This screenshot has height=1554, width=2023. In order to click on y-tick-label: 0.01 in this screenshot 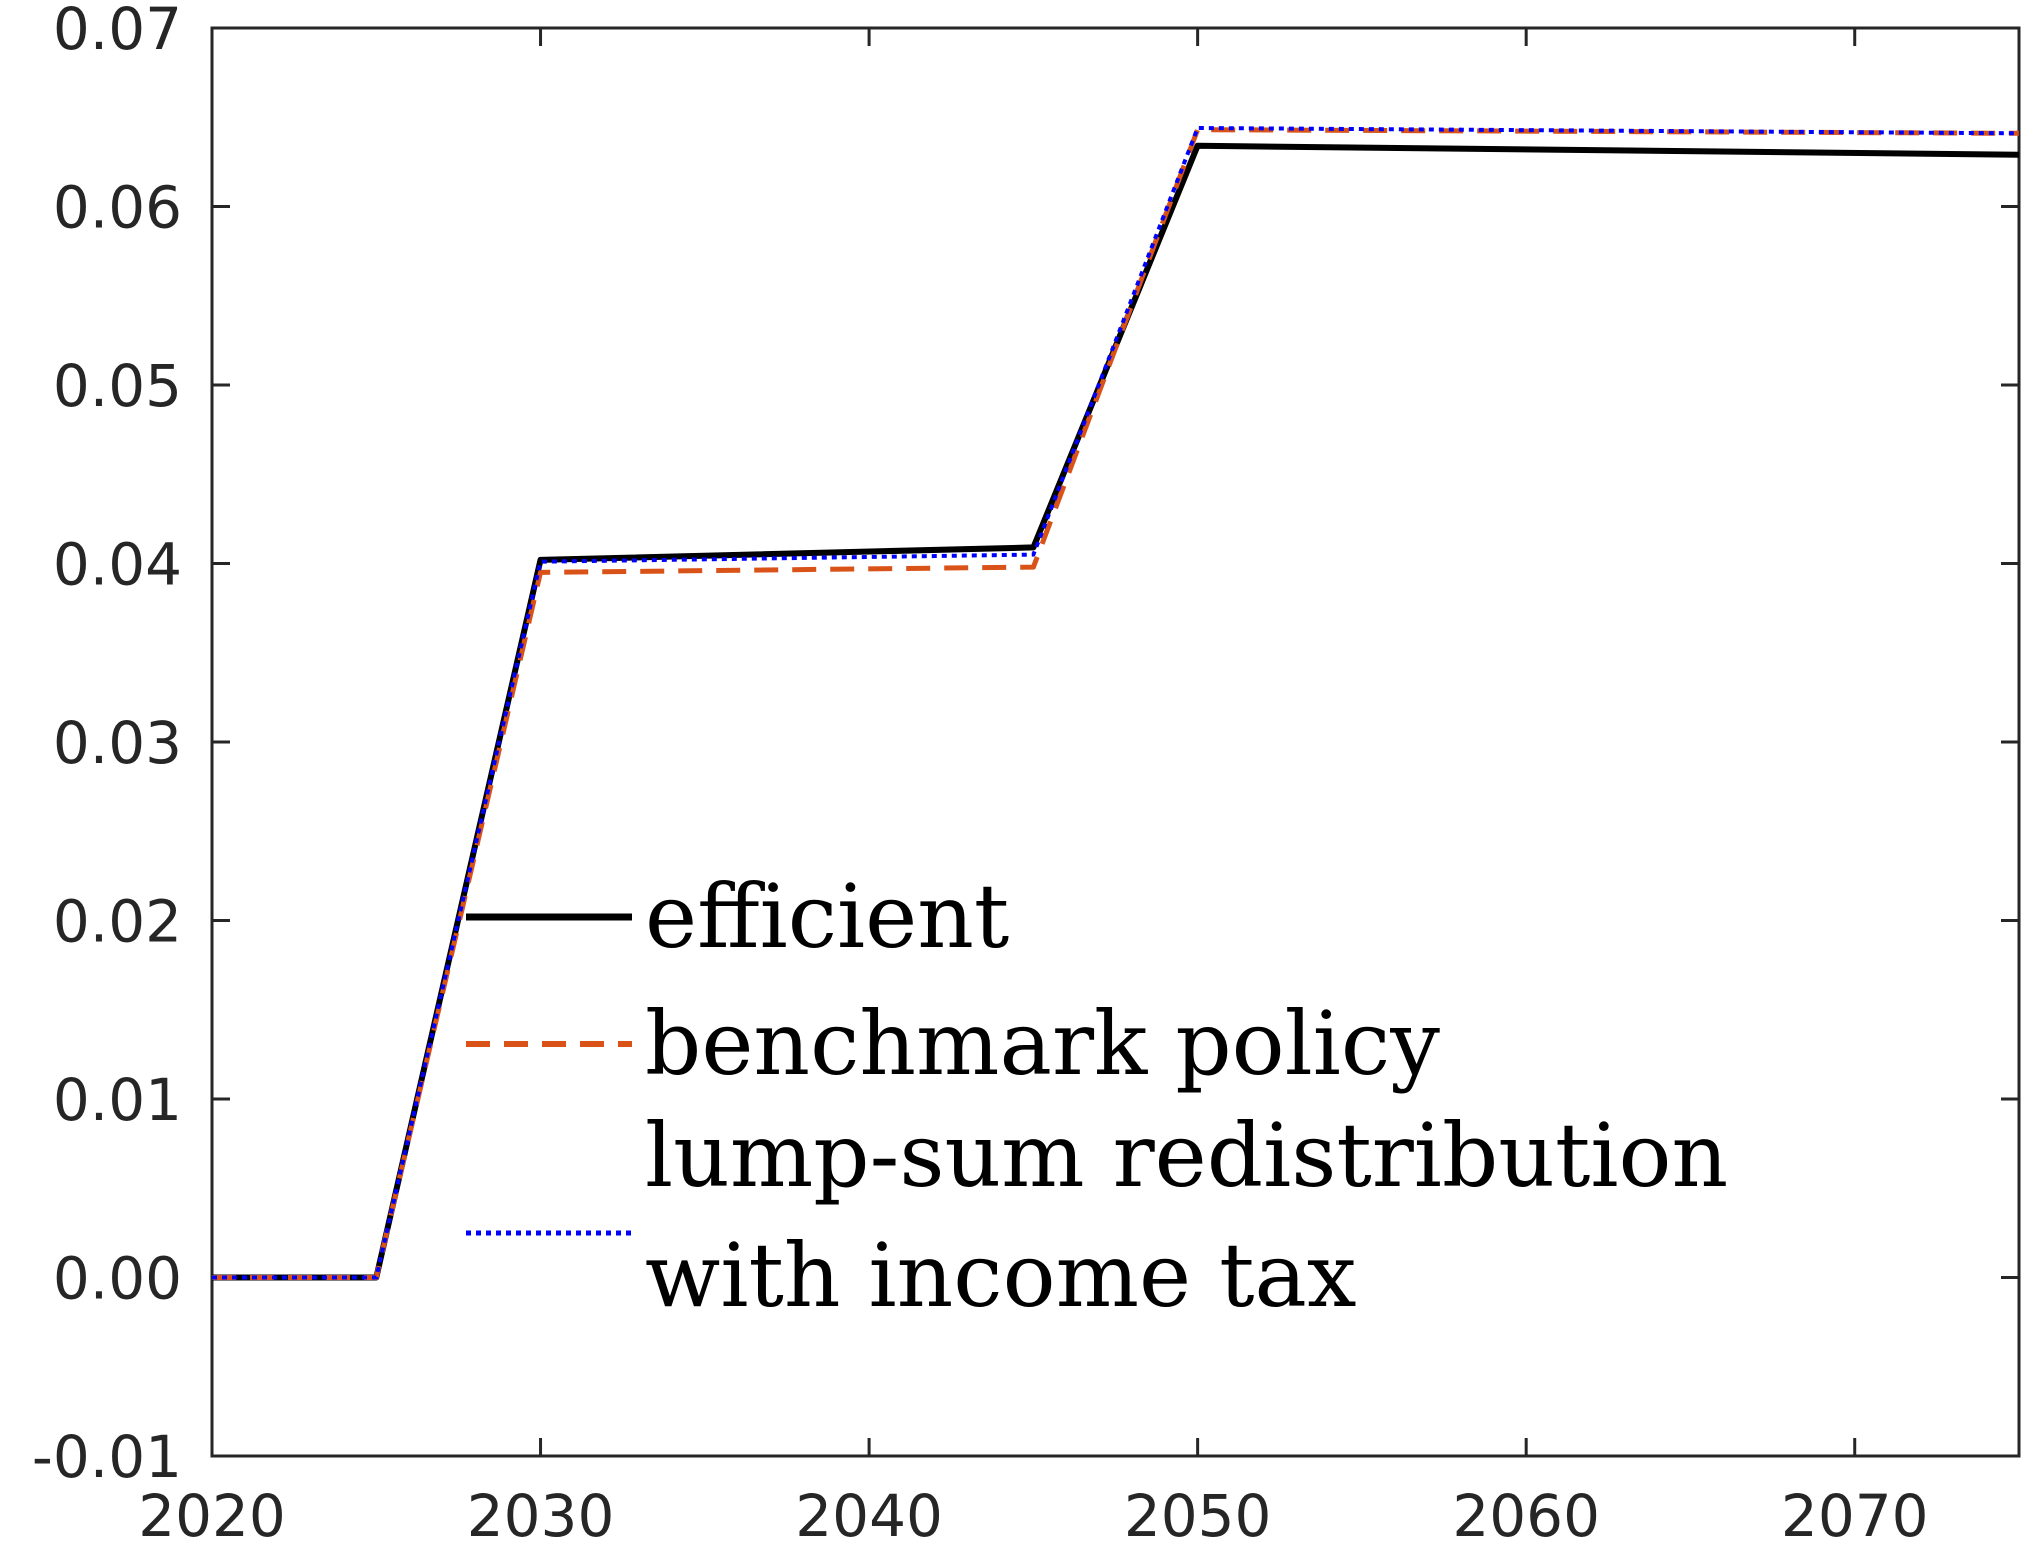, I will do `click(117, 1100)`.